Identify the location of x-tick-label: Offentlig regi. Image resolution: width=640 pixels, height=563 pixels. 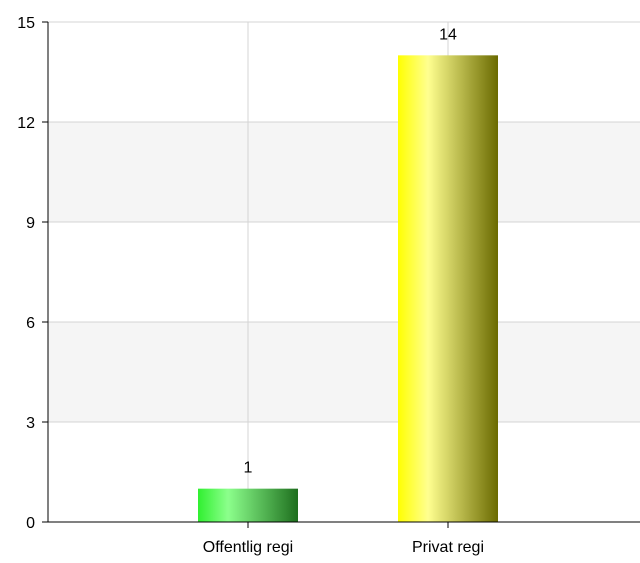
(248, 547).